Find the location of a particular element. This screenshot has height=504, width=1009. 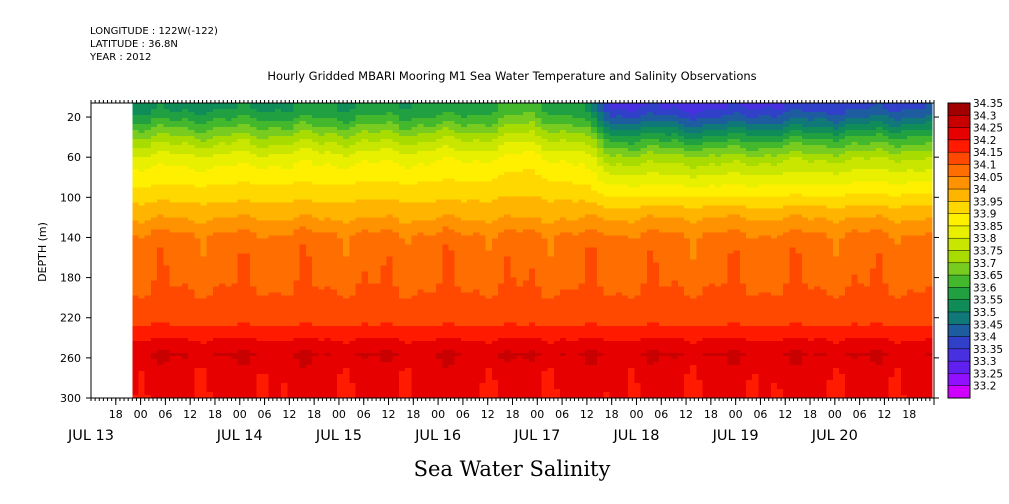

x-day-label: JUL 14 is located at coordinates (239, 436).